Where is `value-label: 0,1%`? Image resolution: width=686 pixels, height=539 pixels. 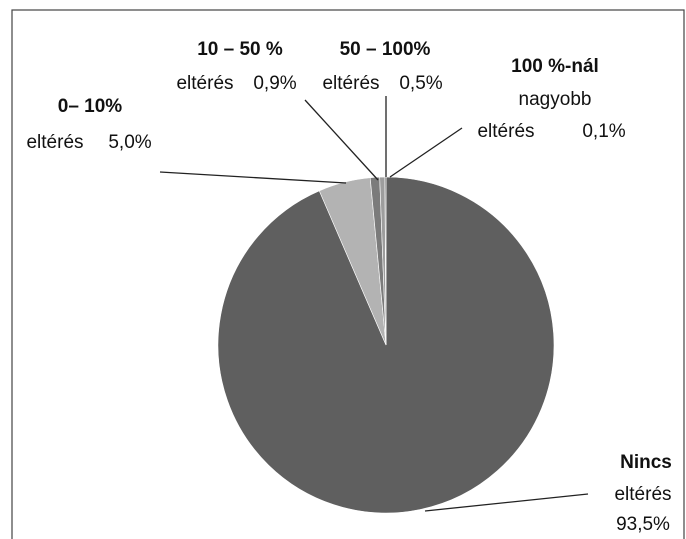 value-label: 0,1% is located at coordinates (603, 131).